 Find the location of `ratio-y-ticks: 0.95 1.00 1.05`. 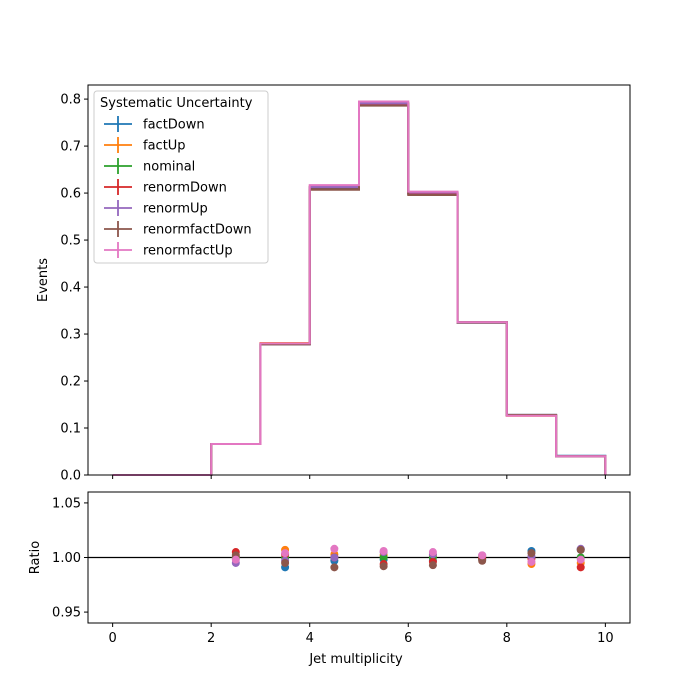

ratio-y-ticks: 0.95 1.00 1.05 is located at coordinates (70, 558).